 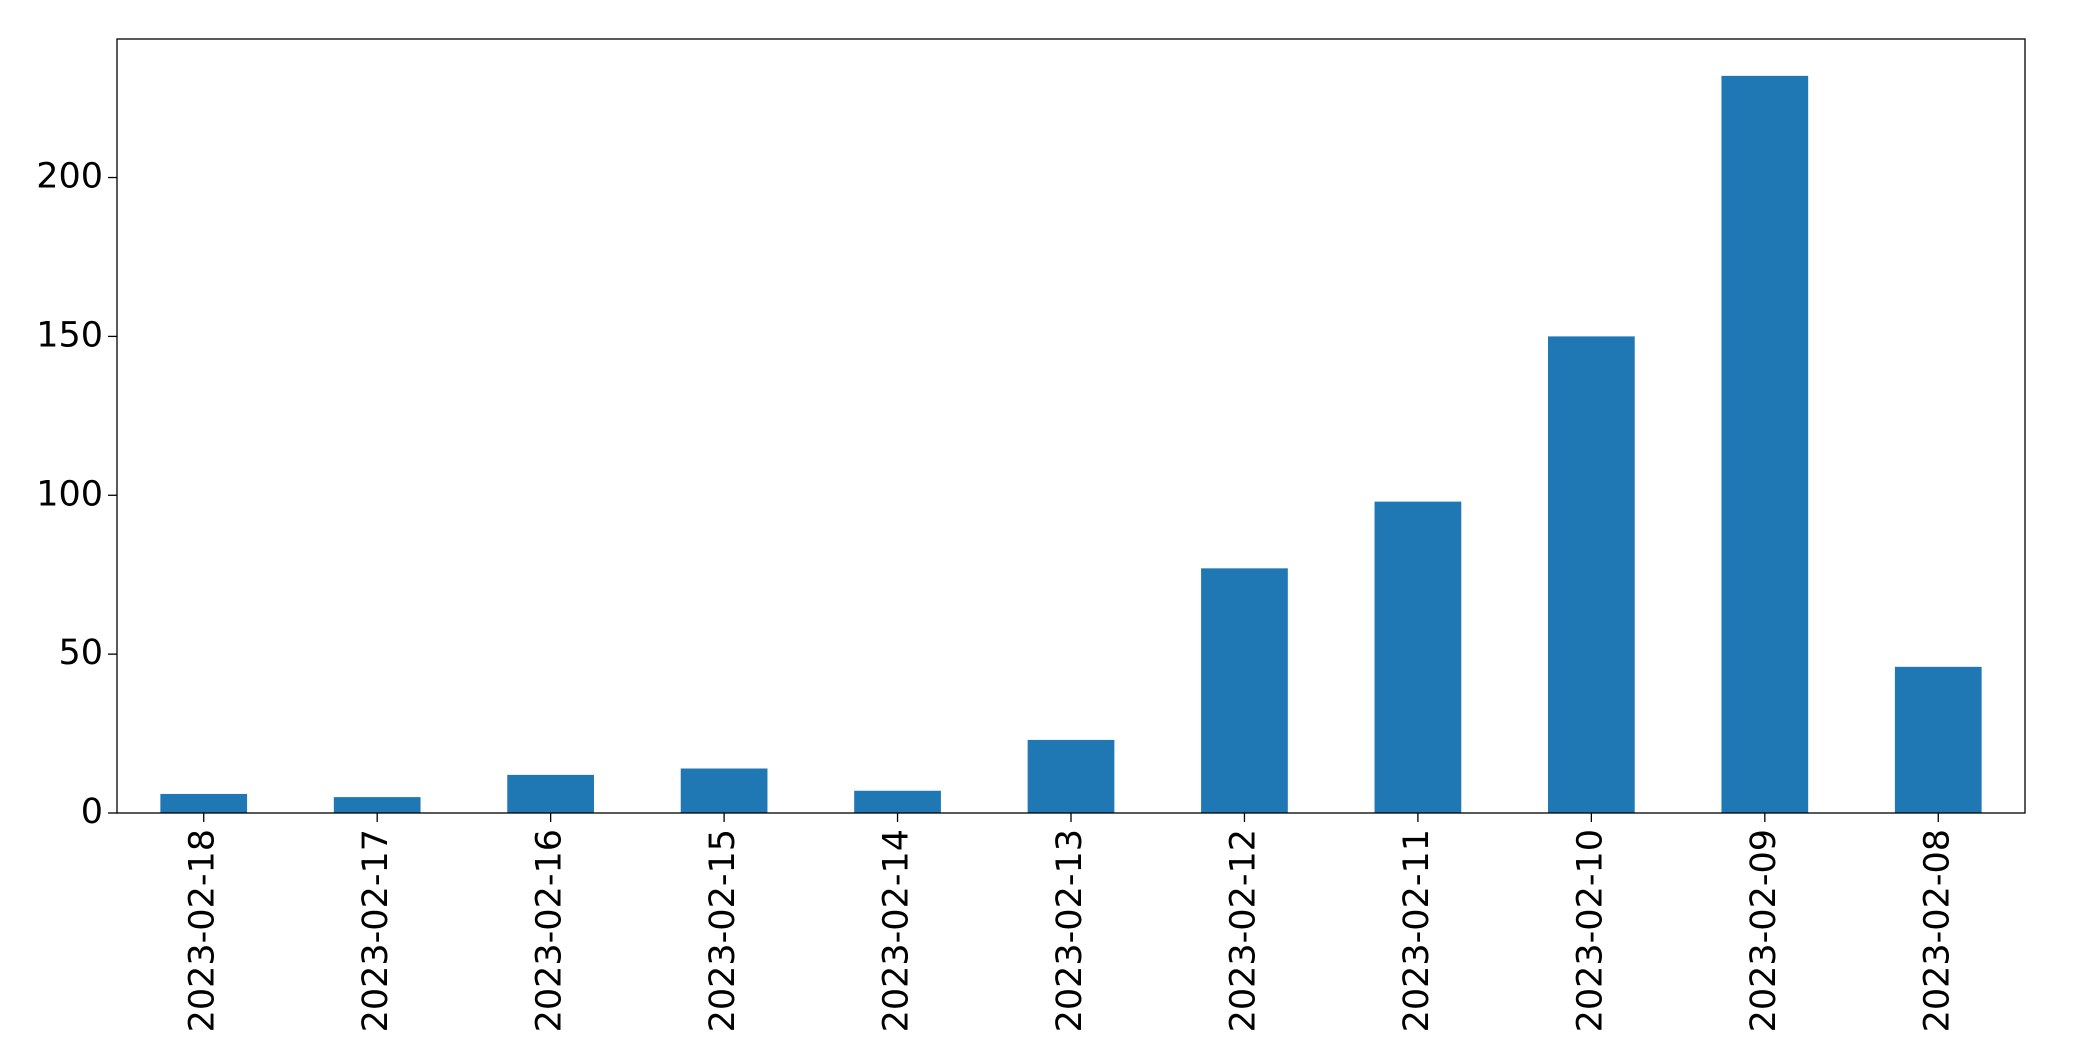 What do you see at coordinates (203, 930) in the screenshot?
I see `x-tick-label: 2023-02-18` at bounding box center [203, 930].